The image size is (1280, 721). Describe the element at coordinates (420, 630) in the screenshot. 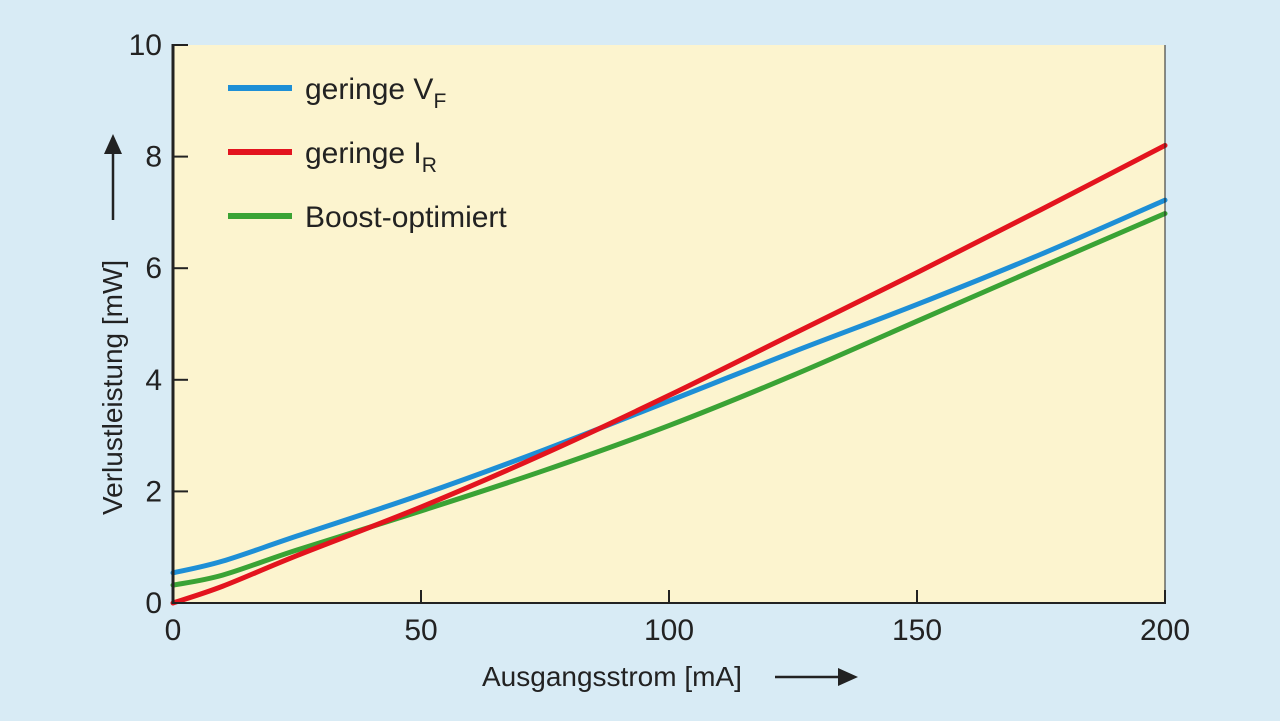

I see `x-tick-label: 50` at that location.